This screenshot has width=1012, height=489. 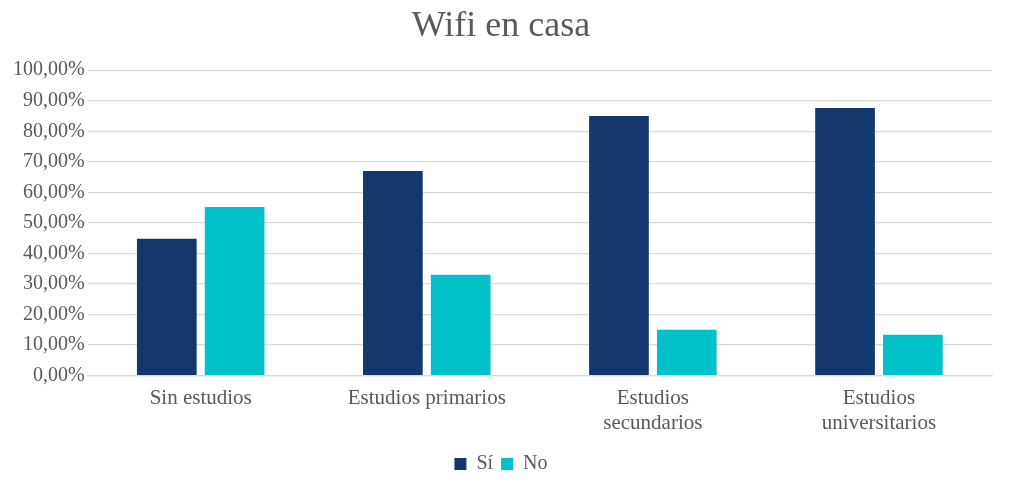 I want to click on x-tick-label: Estudios universitarios, so click(x=879, y=409).